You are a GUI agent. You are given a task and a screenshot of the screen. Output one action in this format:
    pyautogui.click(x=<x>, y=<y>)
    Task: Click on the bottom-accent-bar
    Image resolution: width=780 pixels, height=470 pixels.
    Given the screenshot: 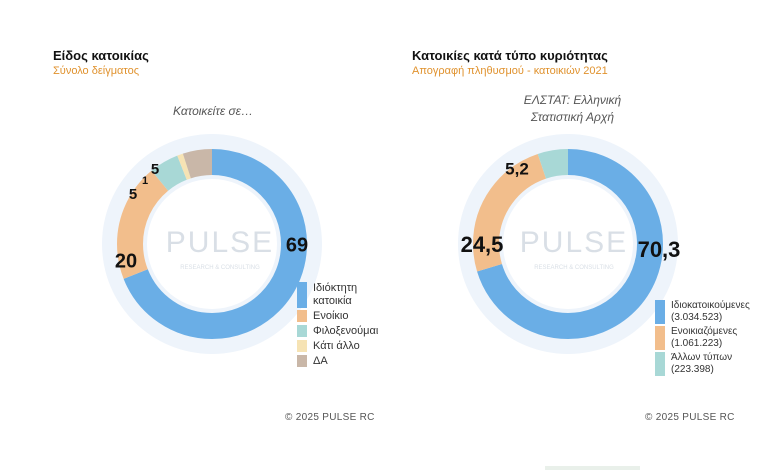 What is the action you would take?
    pyautogui.click(x=592, y=468)
    